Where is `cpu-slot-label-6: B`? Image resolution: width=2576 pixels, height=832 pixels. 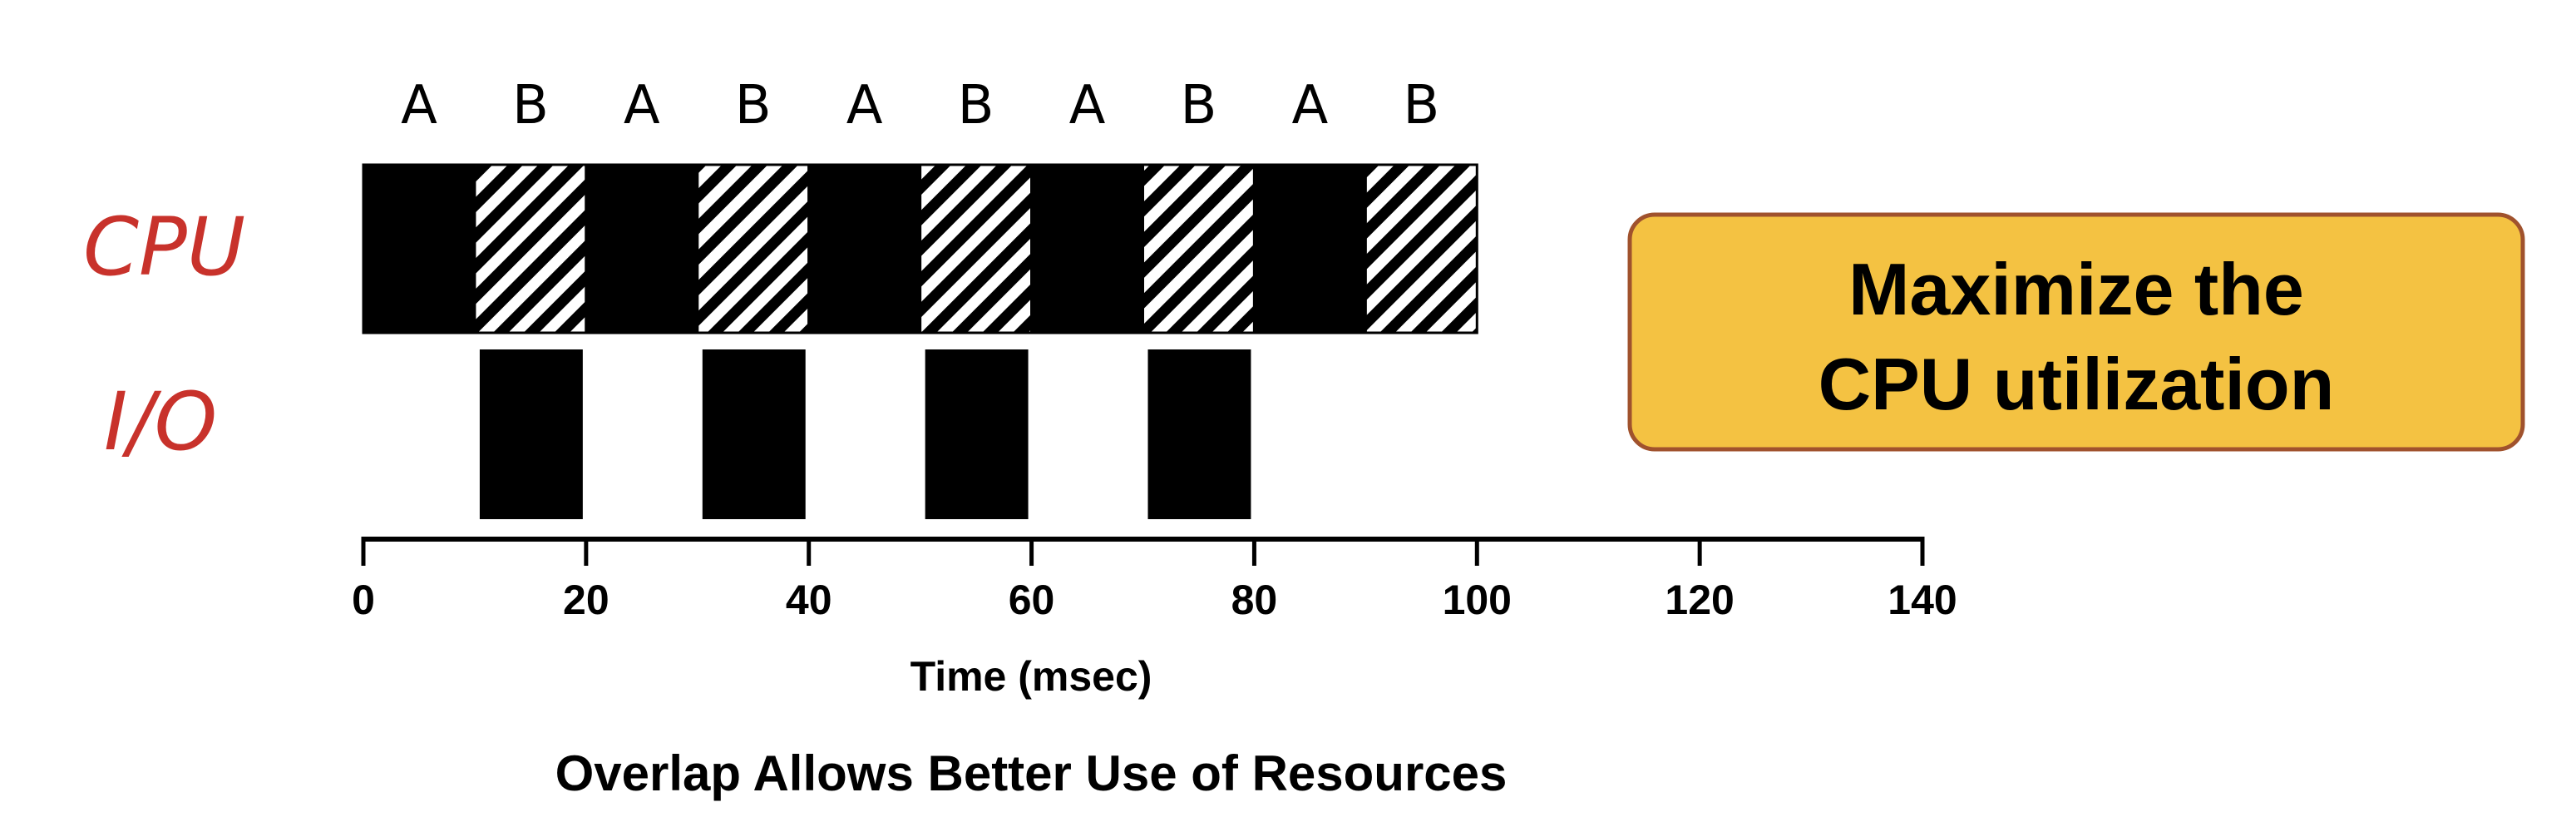 cpu-slot-label-6: B is located at coordinates (976, 105).